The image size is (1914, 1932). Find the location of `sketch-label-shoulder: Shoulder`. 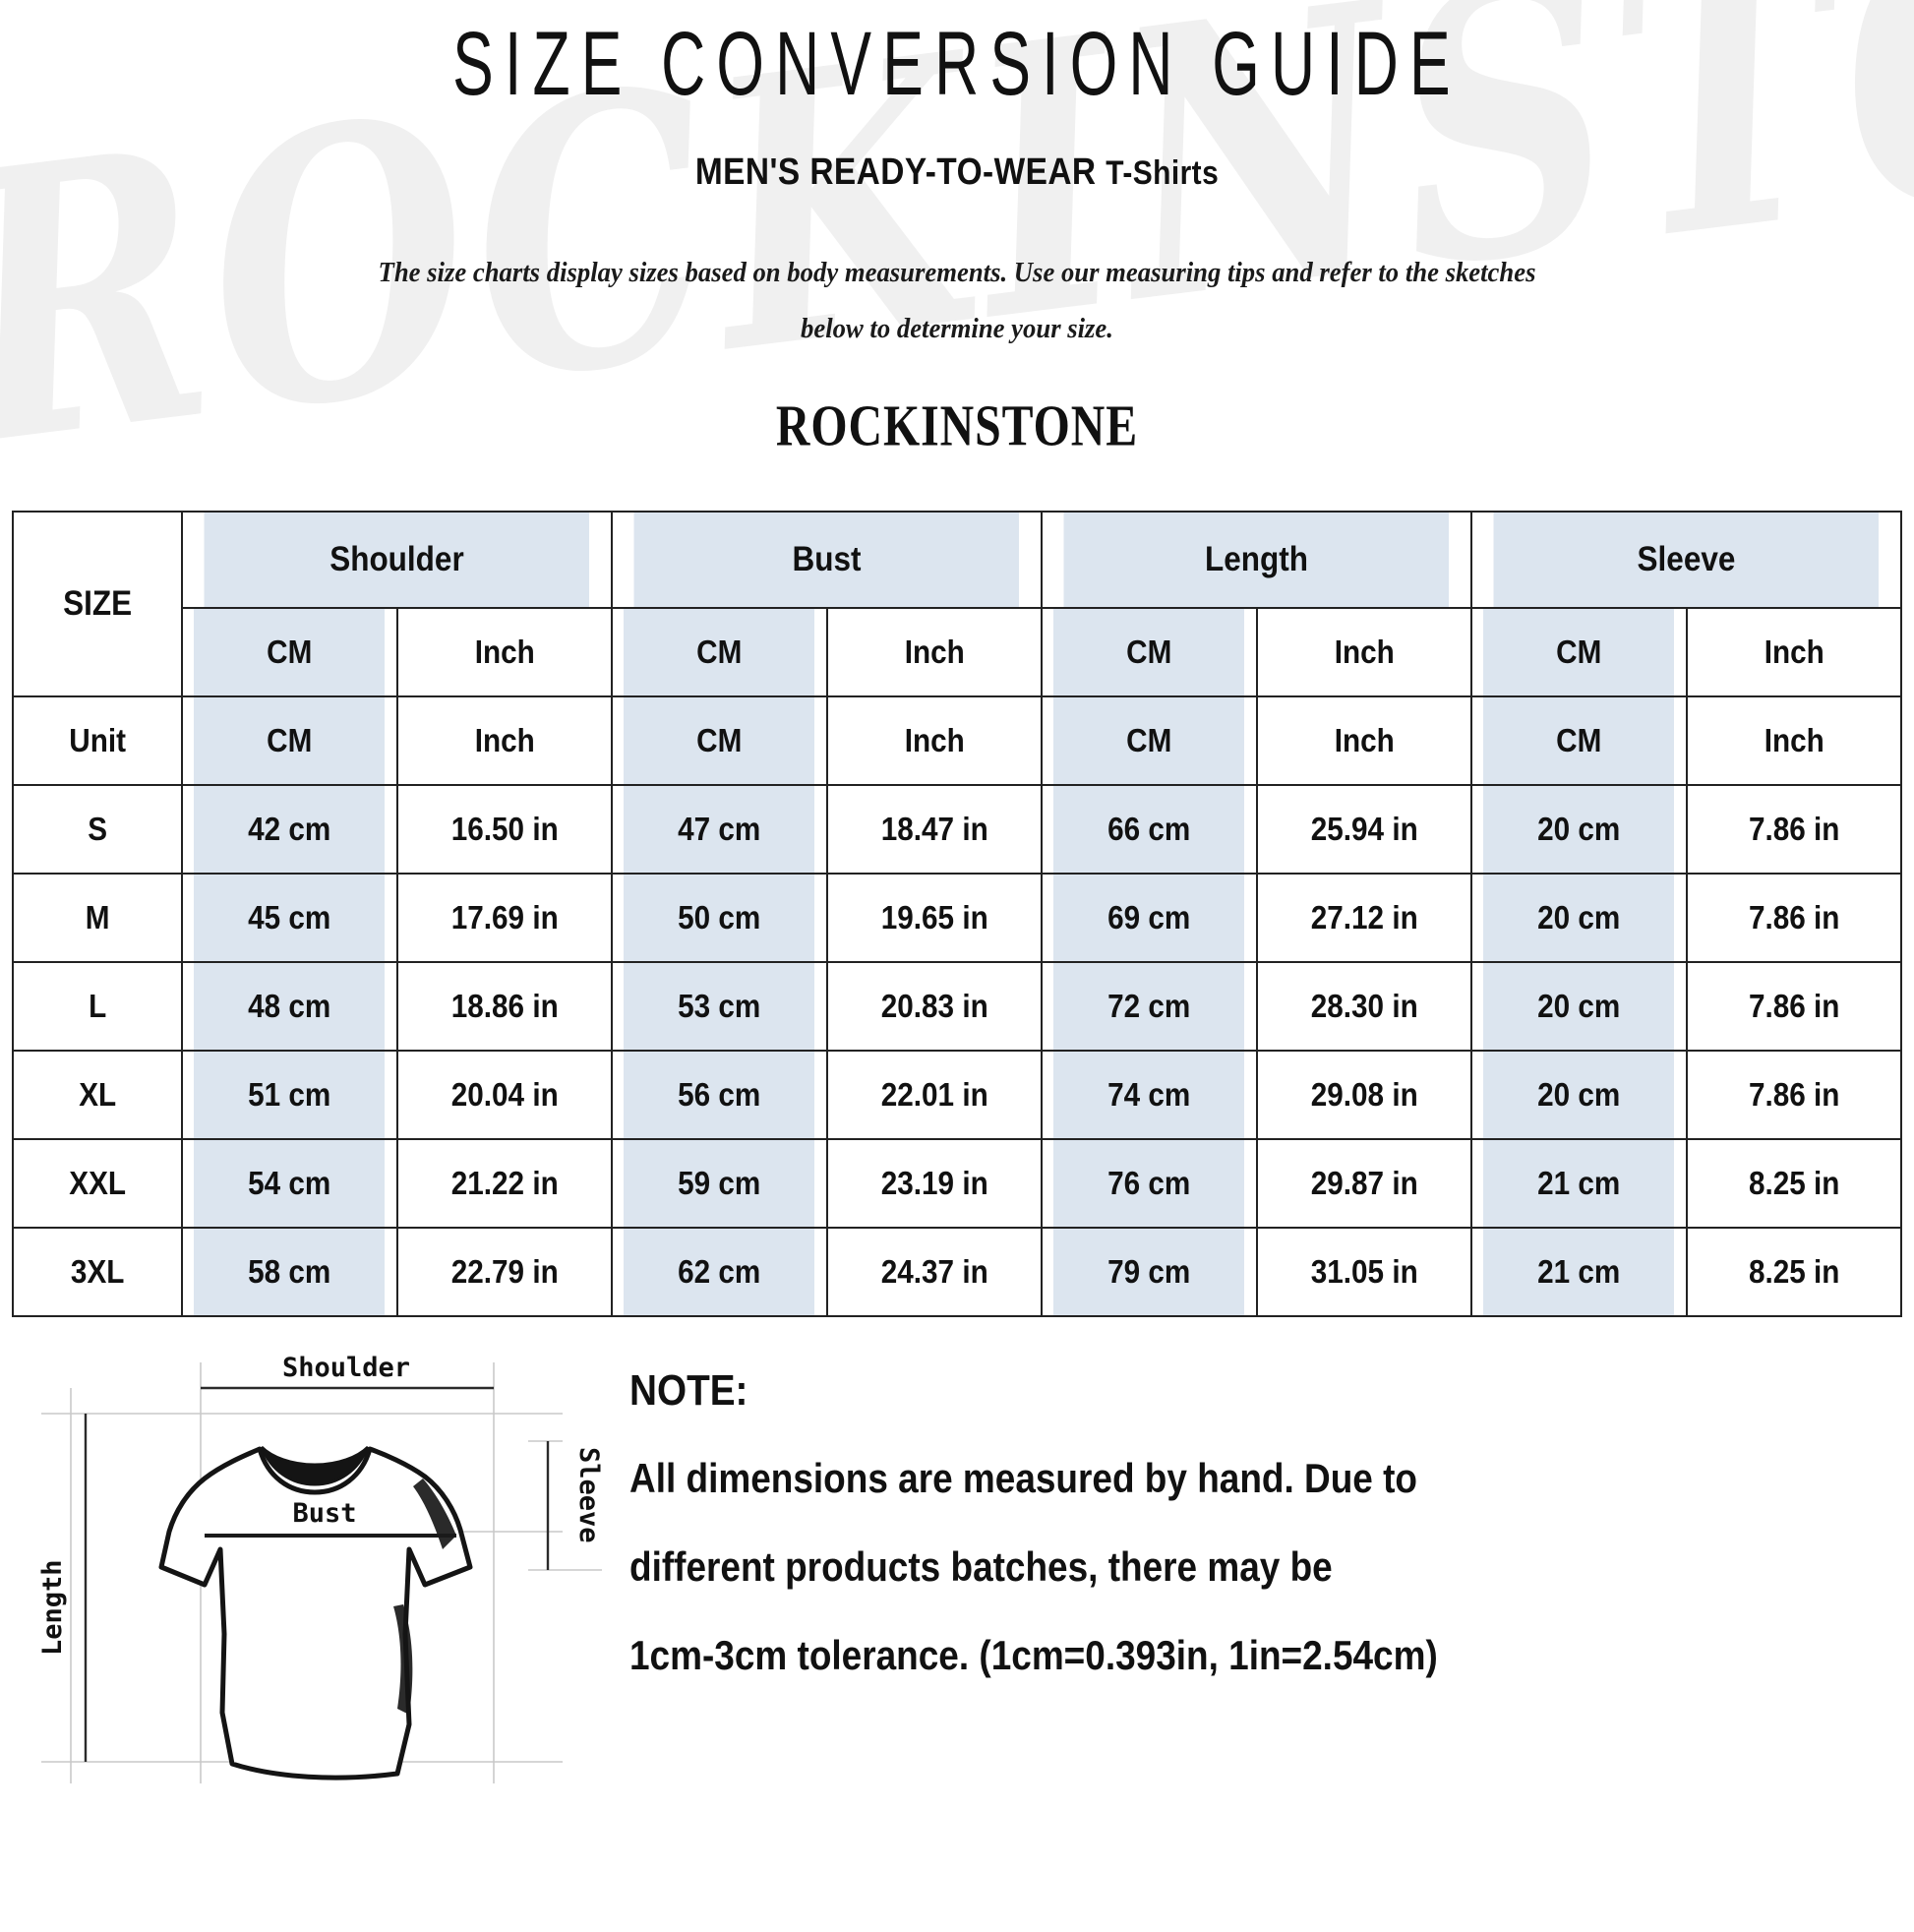

sketch-label-shoulder: Shoulder is located at coordinates (346, 1368).